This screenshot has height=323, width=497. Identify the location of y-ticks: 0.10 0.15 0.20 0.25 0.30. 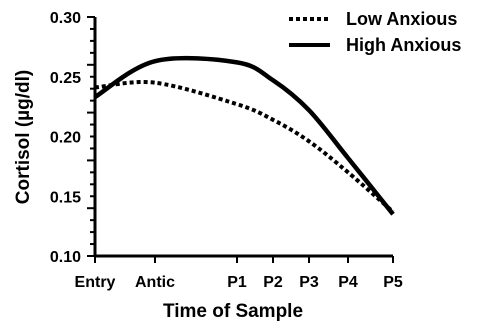
(72, 138).